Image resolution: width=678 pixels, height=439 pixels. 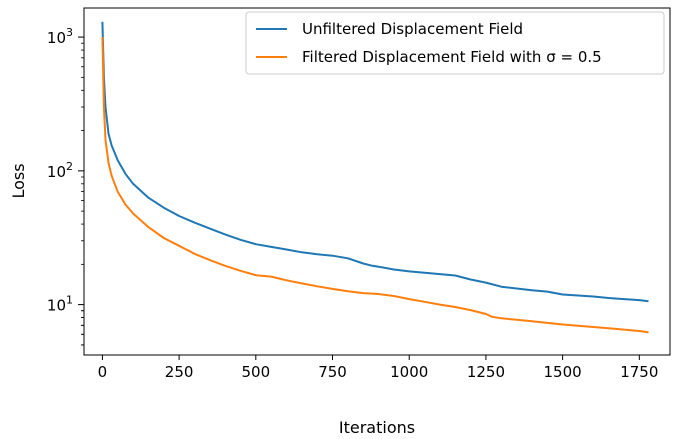 What do you see at coordinates (486, 372) in the screenshot?
I see `x-tick-label: 1250` at bounding box center [486, 372].